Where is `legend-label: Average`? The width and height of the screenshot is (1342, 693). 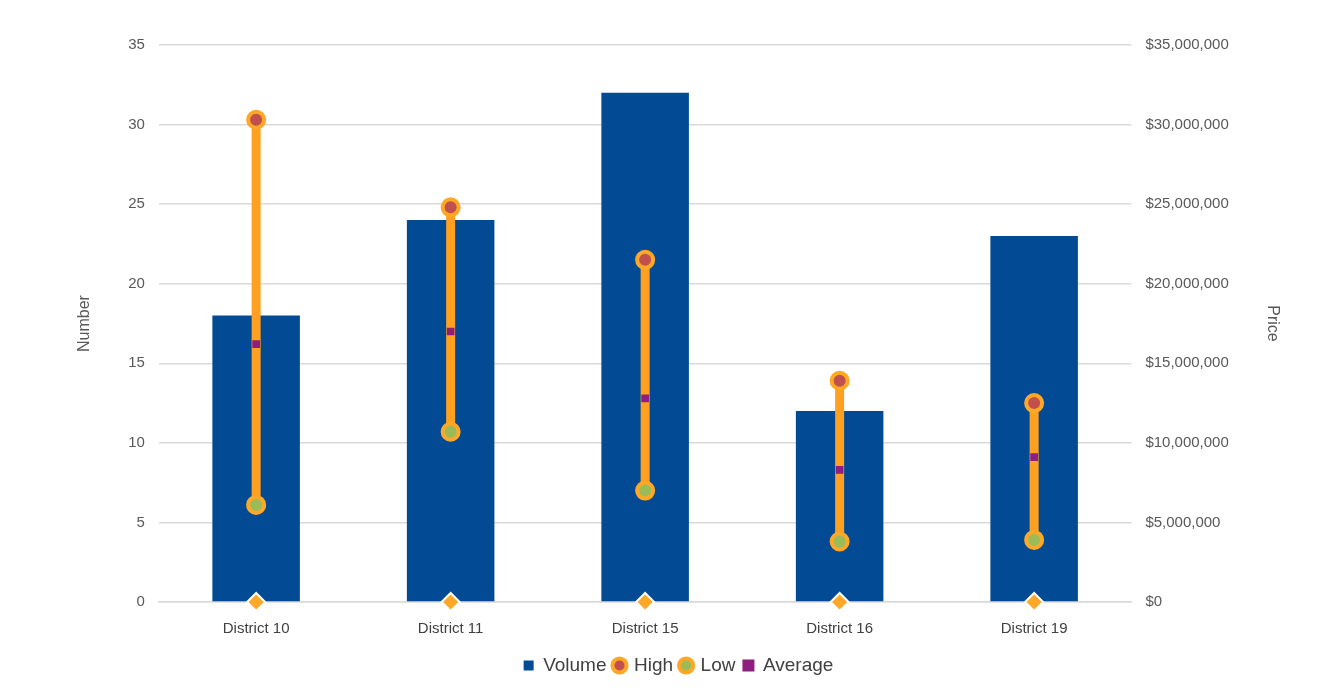 legend-label: Average is located at coordinates (798, 664).